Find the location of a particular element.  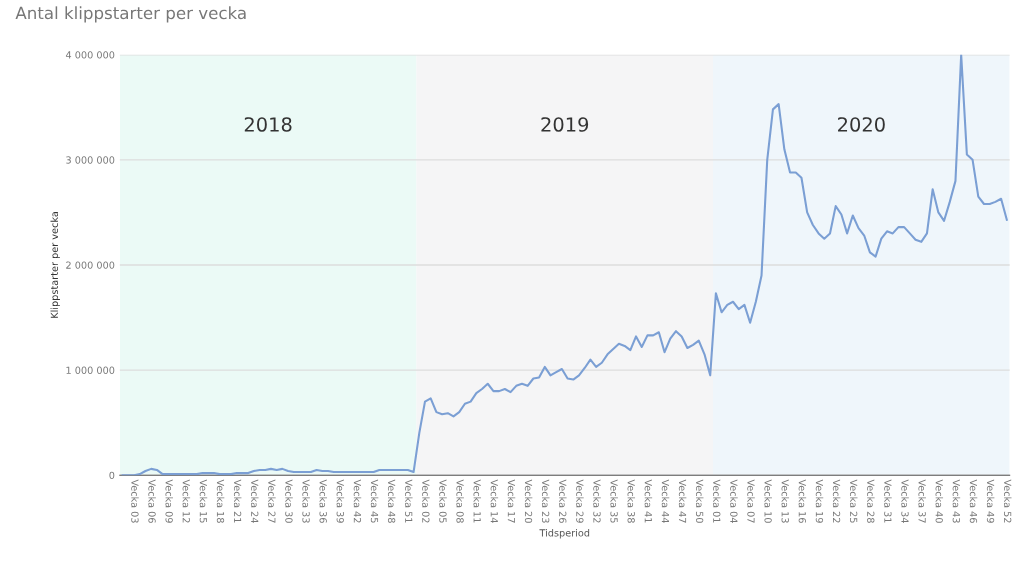

x-tick-label: Vecka 48 is located at coordinates (391, 501).